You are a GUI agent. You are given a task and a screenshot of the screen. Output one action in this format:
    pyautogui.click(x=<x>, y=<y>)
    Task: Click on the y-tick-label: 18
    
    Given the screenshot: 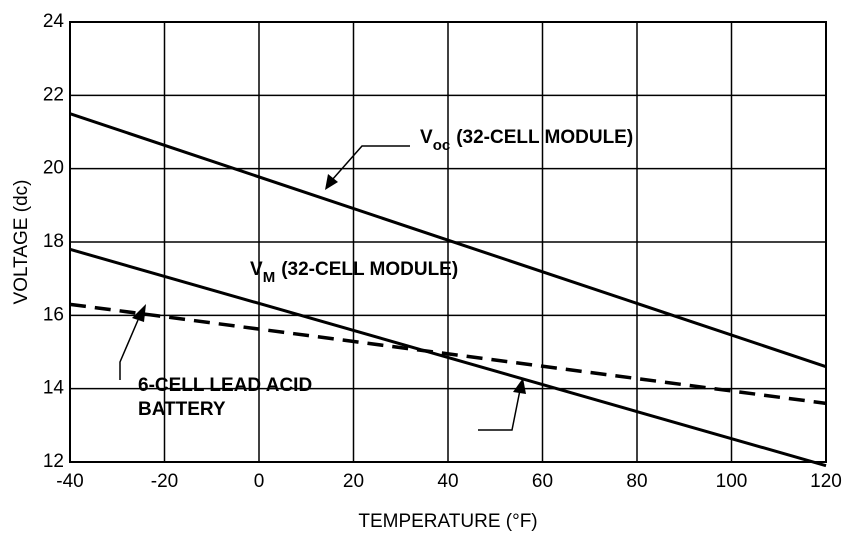 What is the action you would take?
    pyautogui.click(x=53, y=241)
    